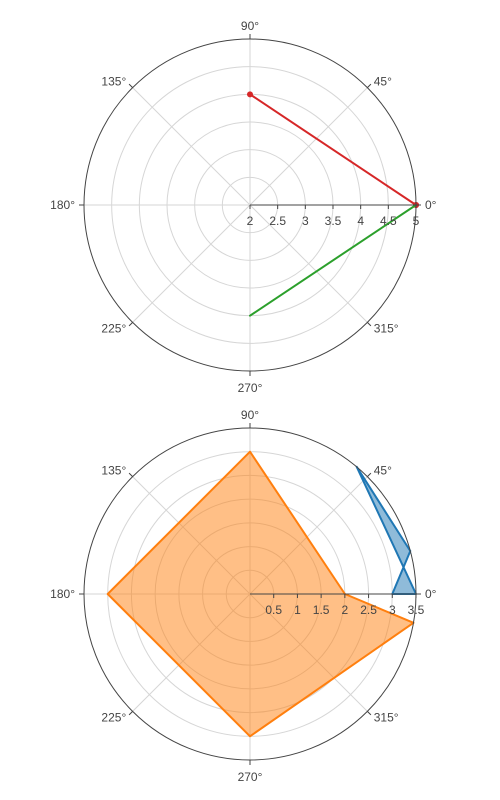  What do you see at coordinates (388, 221) in the screenshot?
I see `radial-tick-label: 4.5` at bounding box center [388, 221].